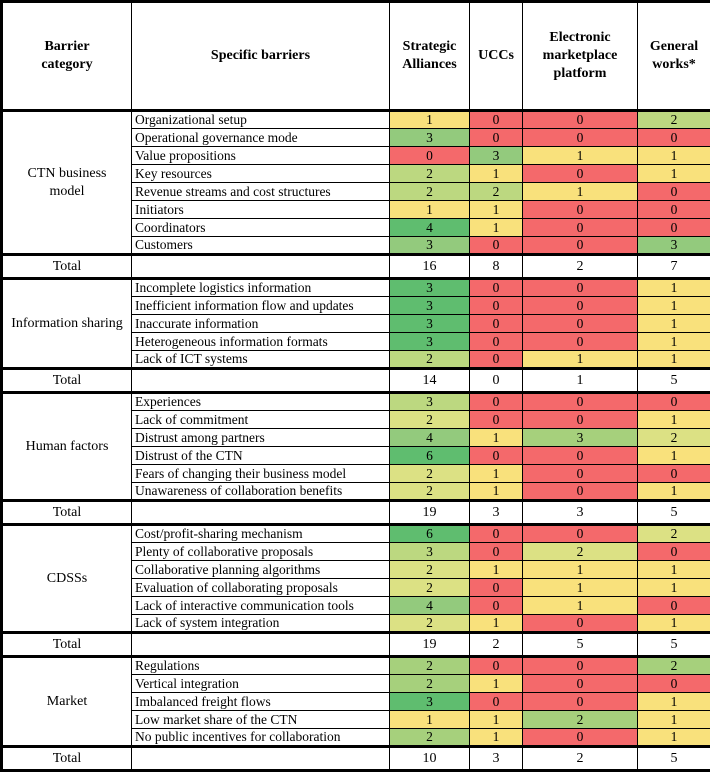  What do you see at coordinates (66, 56) in the screenshot?
I see `column-header-barrier-category: Barrier category` at bounding box center [66, 56].